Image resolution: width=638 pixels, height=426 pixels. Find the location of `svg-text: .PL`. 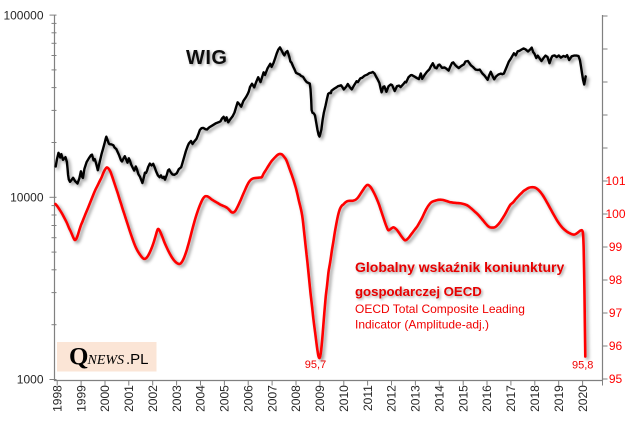

svg-text: .PL is located at coordinates (137, 359).